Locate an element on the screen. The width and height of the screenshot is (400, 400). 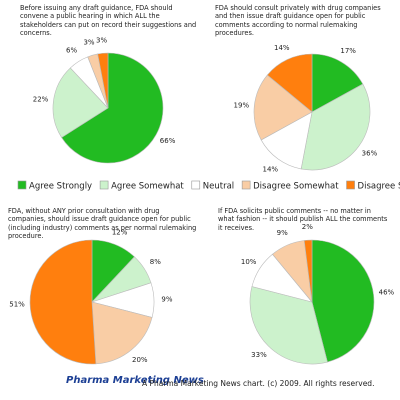
slice-label: 33% is located at coordinates (259, 355).